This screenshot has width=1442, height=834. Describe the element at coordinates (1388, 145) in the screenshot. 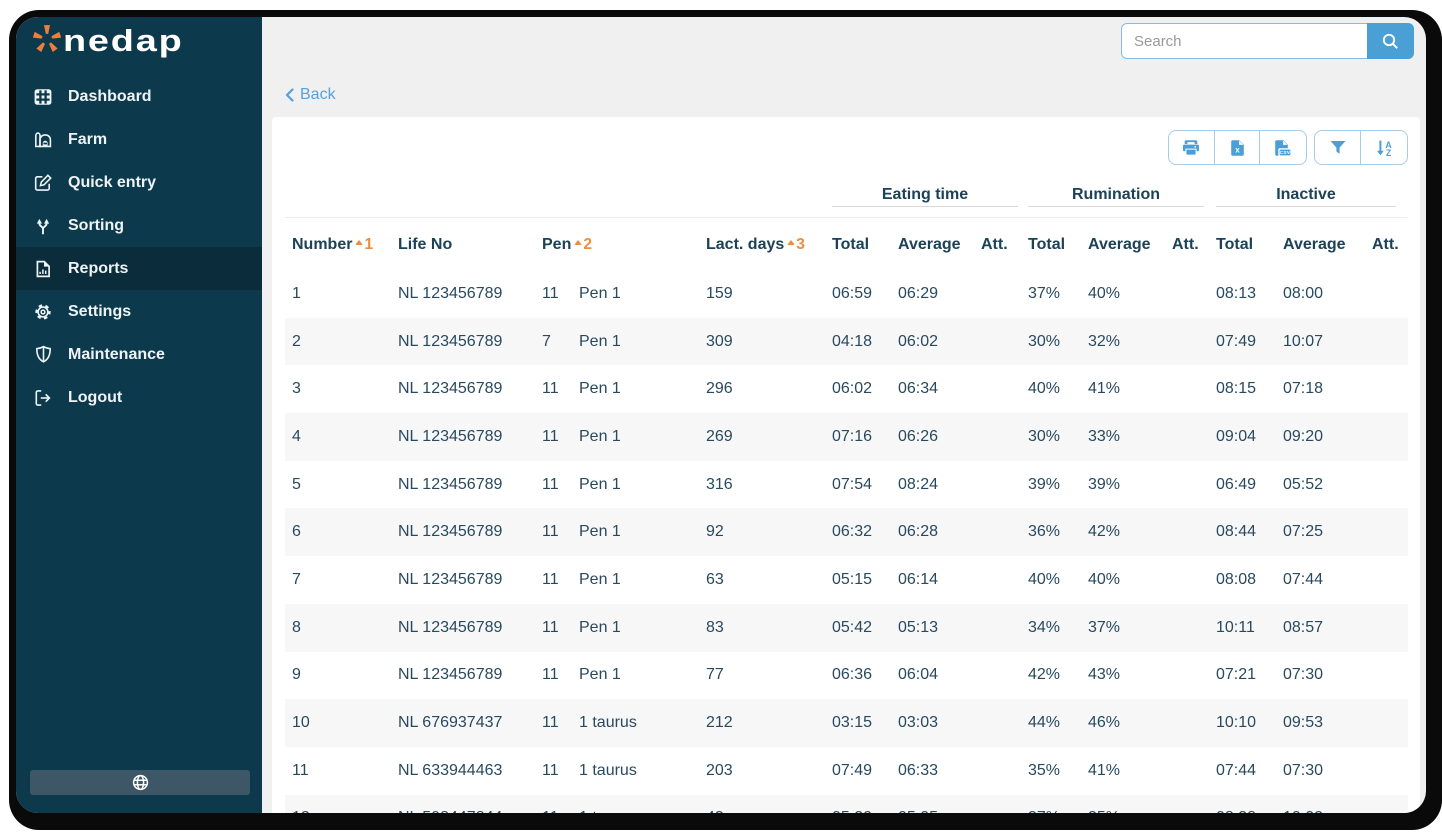

I see `svg-text: A` at that location.